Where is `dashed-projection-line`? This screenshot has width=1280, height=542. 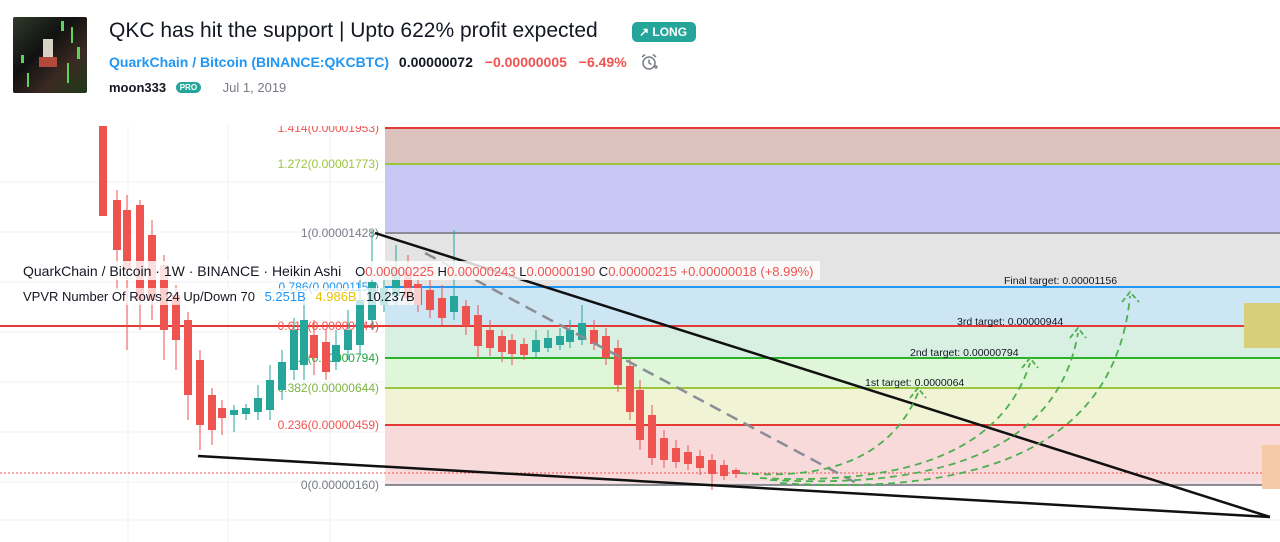 dashed-projection-line is located at coordinates (642, 369).